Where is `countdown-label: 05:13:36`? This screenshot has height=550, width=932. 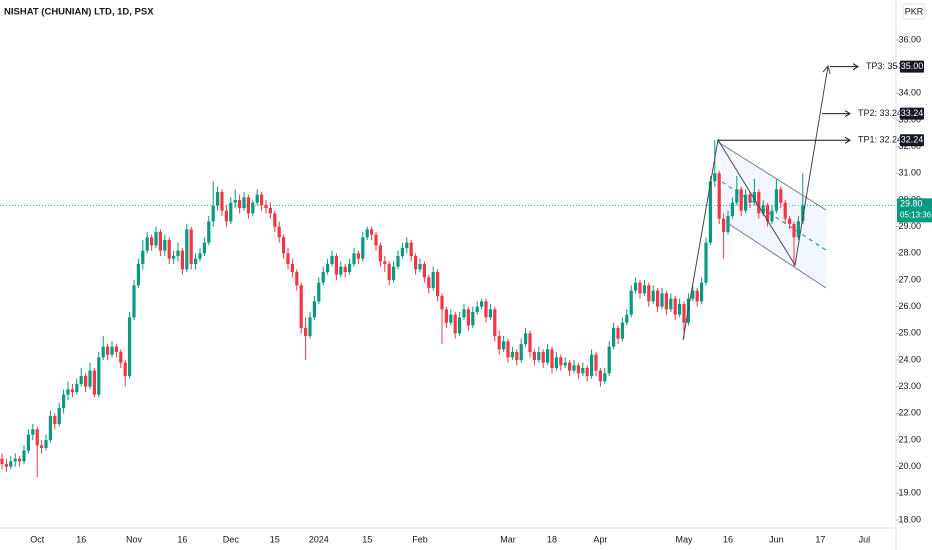
countdown-label: 05:13:36 is located at coordinates (916, 214).